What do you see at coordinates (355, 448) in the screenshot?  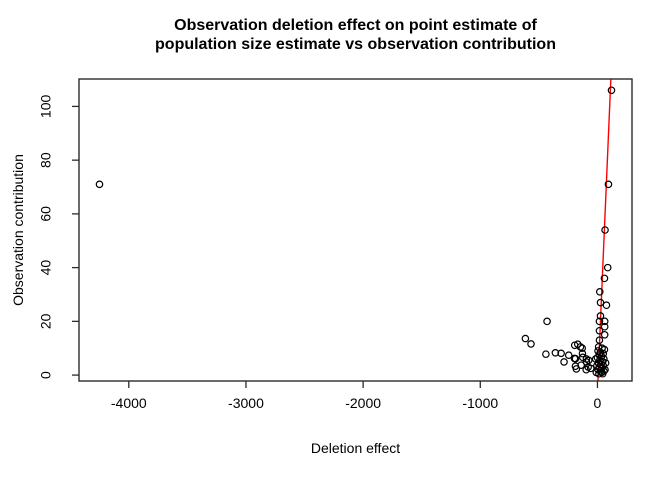 I see `x-axis-label: Deletion effect` at bounding box center [355, 448].